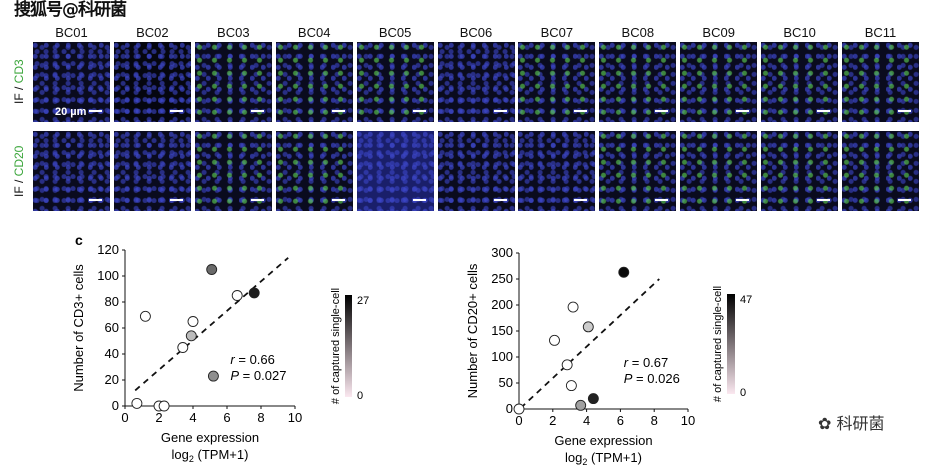  I want to click on y-tick-label: 80, so click(112, 301).